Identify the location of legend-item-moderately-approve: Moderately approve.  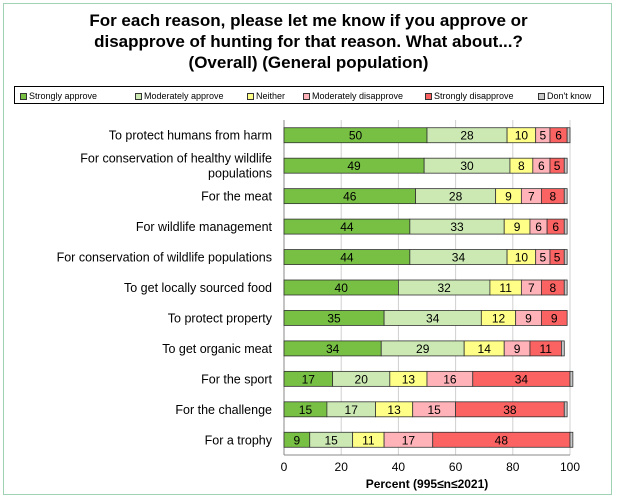
(179, 96).